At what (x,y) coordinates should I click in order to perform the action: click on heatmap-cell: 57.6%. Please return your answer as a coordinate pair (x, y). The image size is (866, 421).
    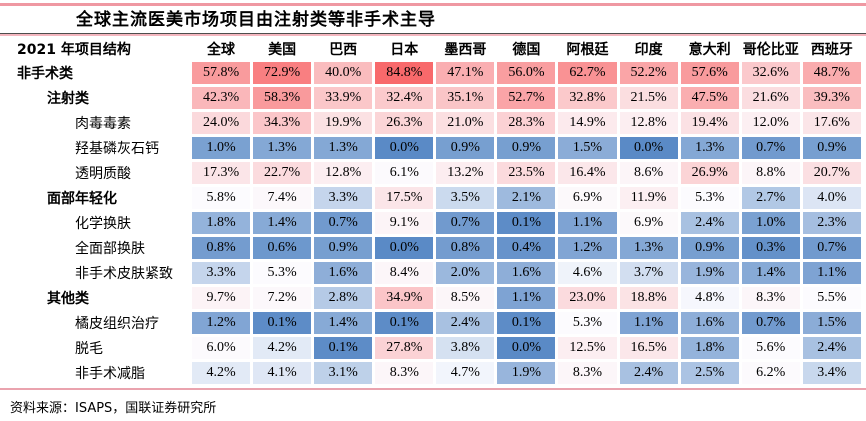
    Looking at the image, I should click on (709, 73).